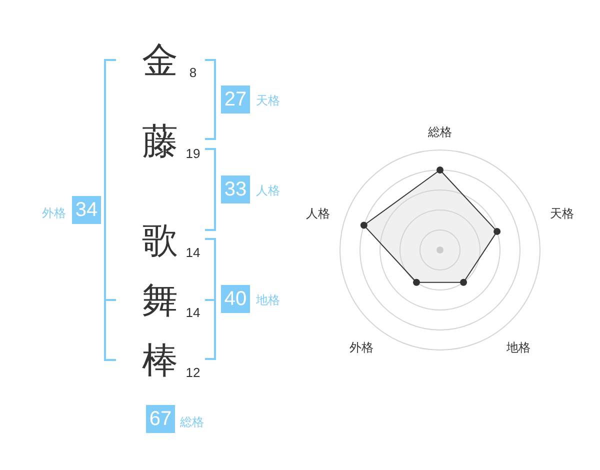 The image size is (600, 470). I want to click on spoke-label: 外格, so click(361, 347).